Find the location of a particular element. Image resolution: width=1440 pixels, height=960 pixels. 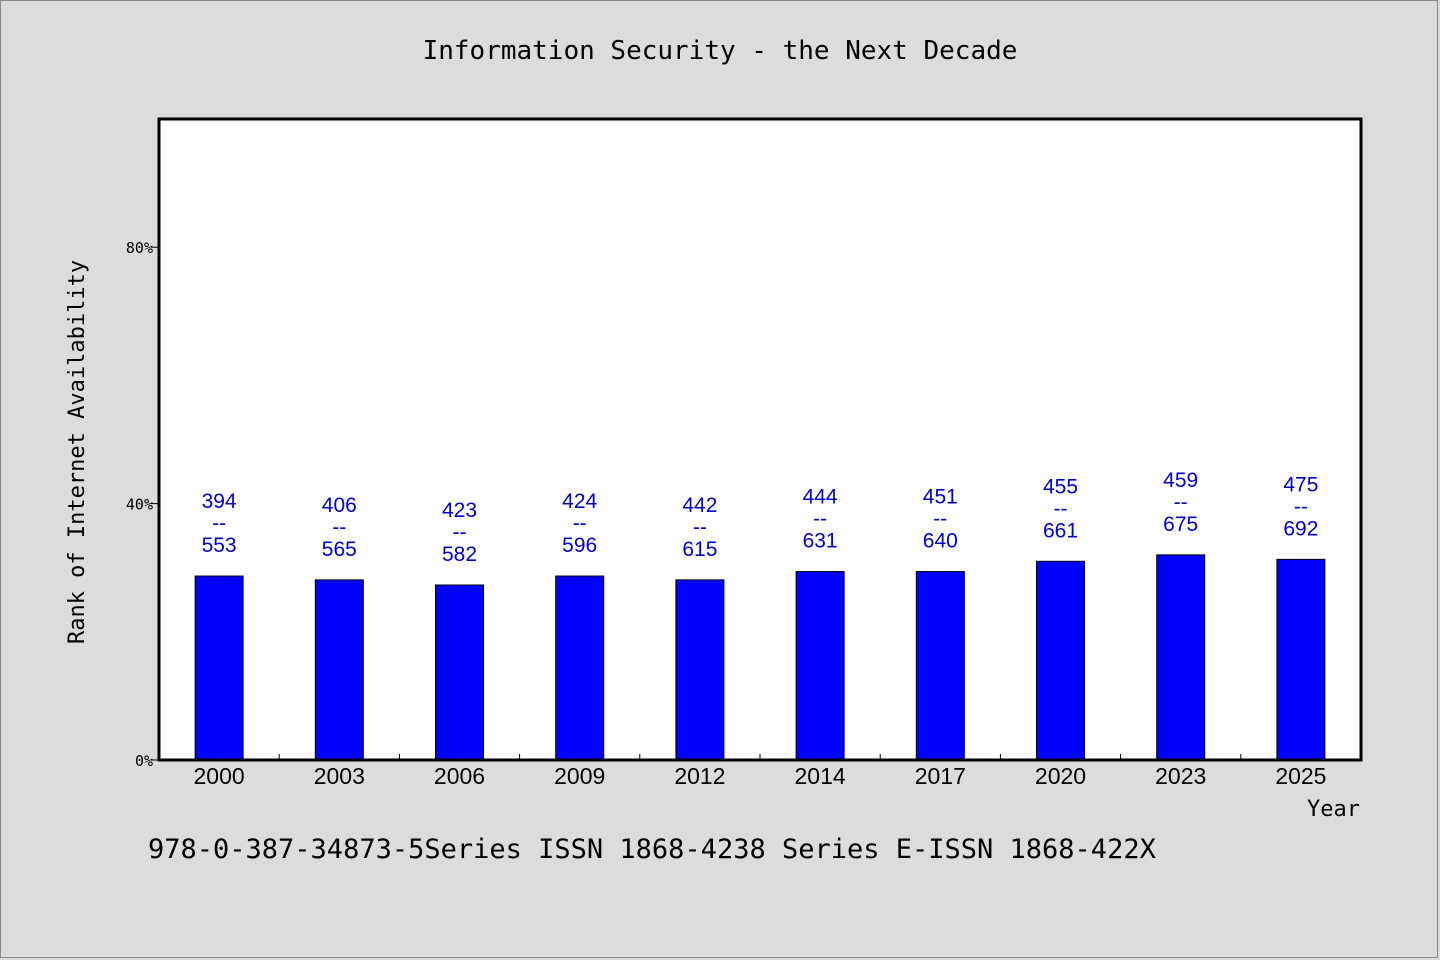

bar-label-bottom: 553 is located at coordinates (219, 545).